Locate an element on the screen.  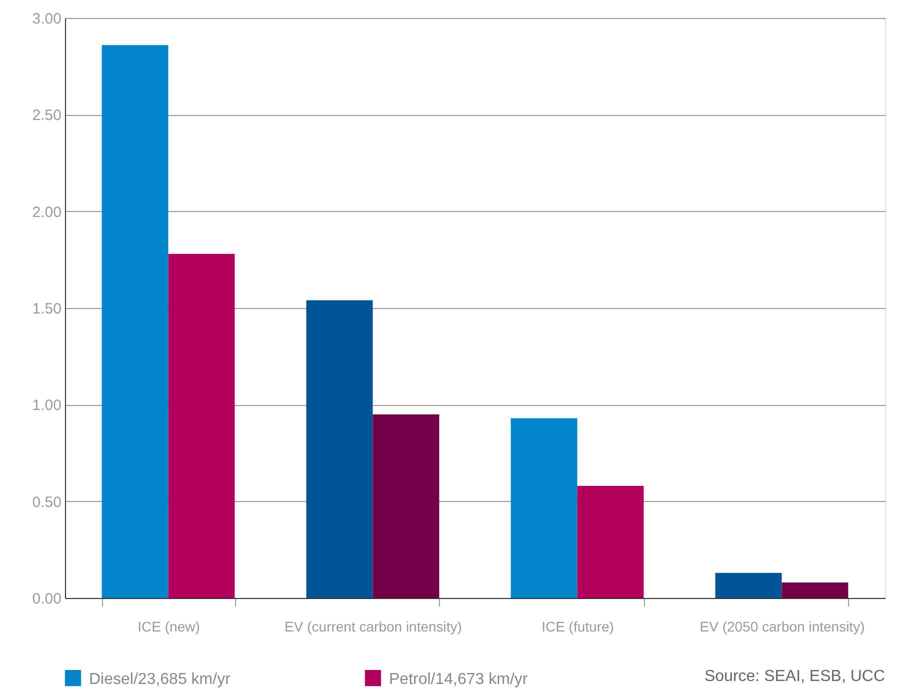
x-tick-label: EV (2050 carbon intensity) is located at coordinates (782, 626).